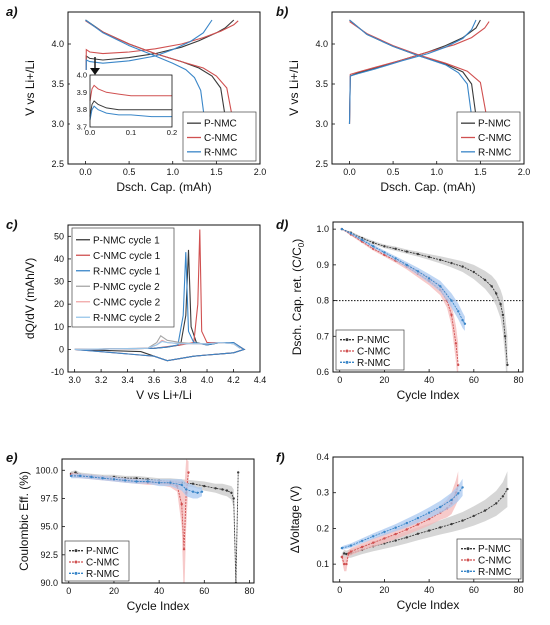 This screenshot has height=625, width=550. I want to click on series-c-nmc-charge-line, so click(419, 73).